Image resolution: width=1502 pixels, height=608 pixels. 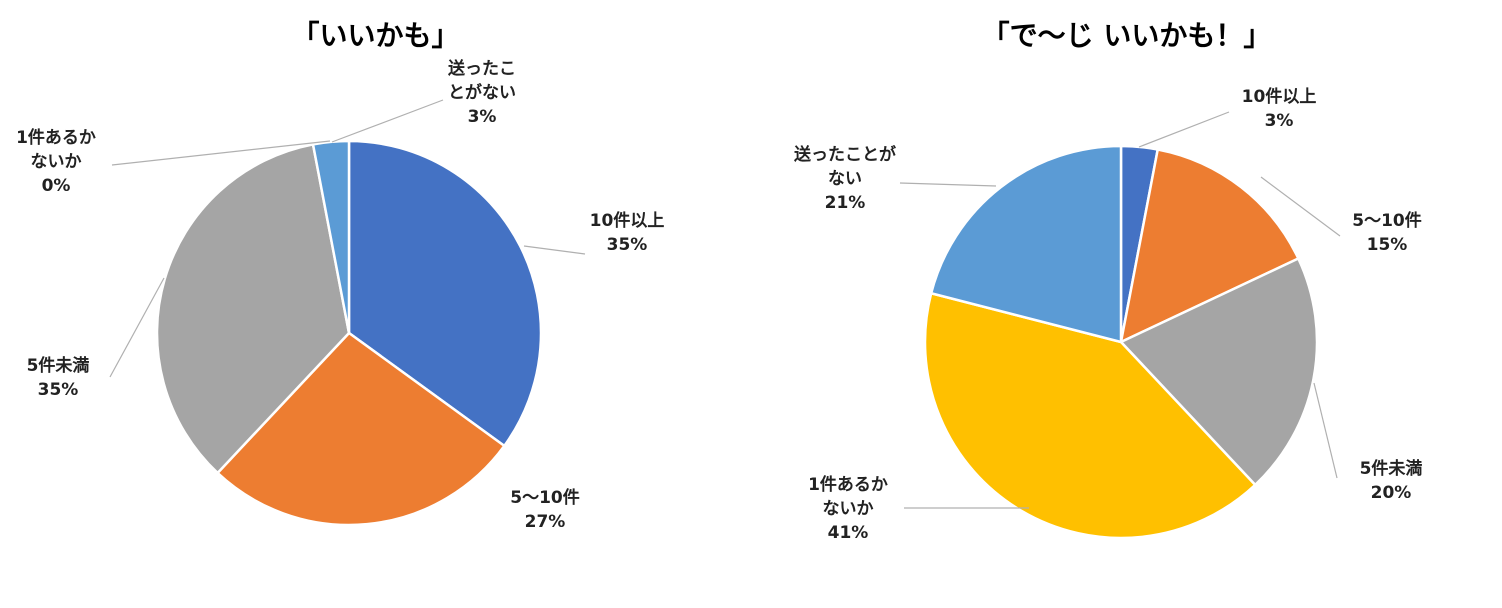 I want to click on chart-title: 「いいかも」, so click(x=375, y=35).